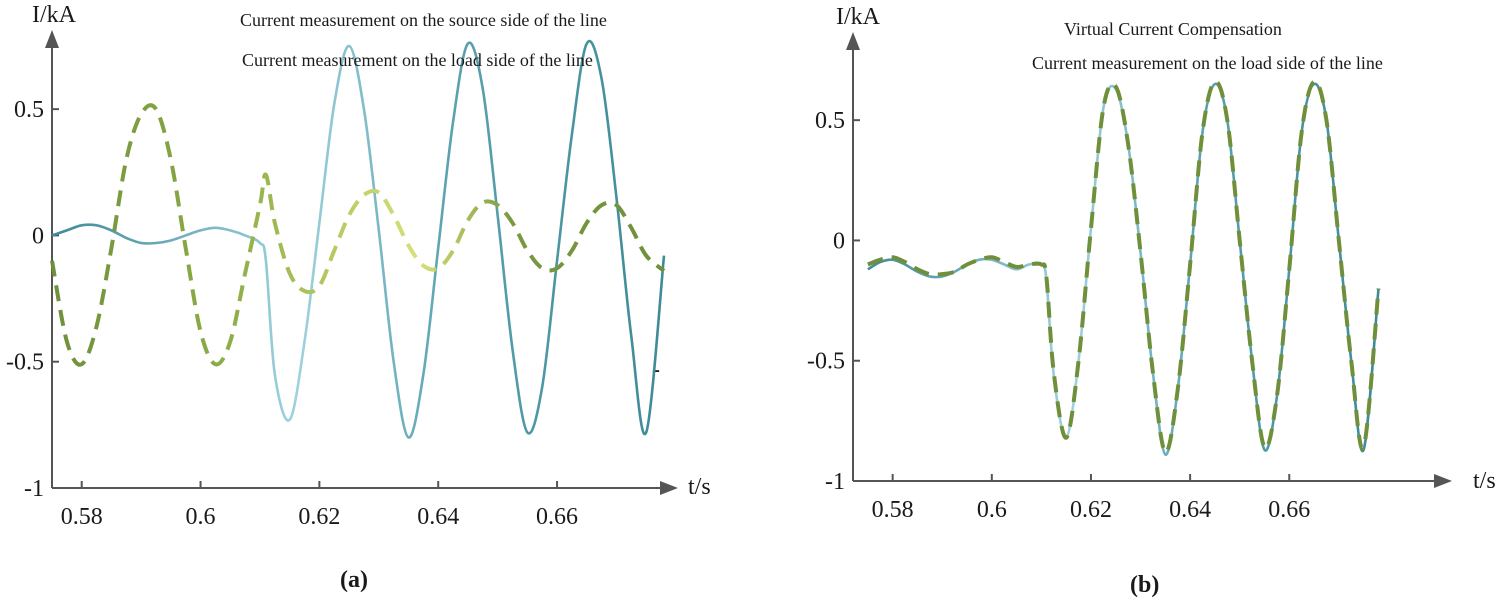 This screenshot has width=1500, height=602. I want to click on panel-a-y-tick-label: 0, so click(38, 236).